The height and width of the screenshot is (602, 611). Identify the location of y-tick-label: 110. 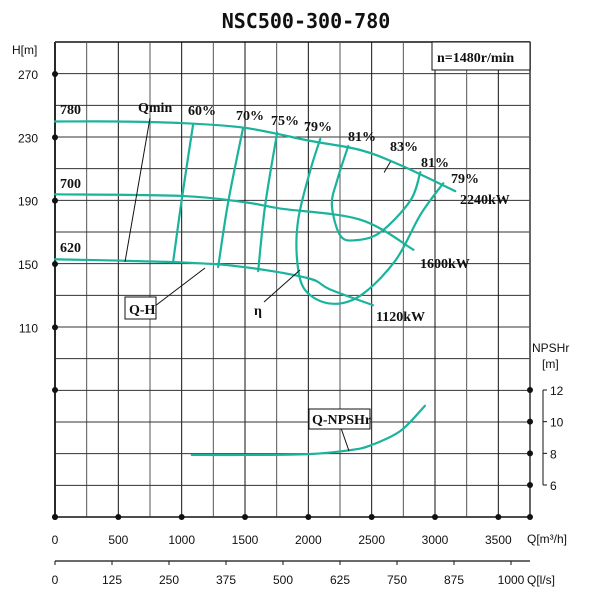
(28, 328).